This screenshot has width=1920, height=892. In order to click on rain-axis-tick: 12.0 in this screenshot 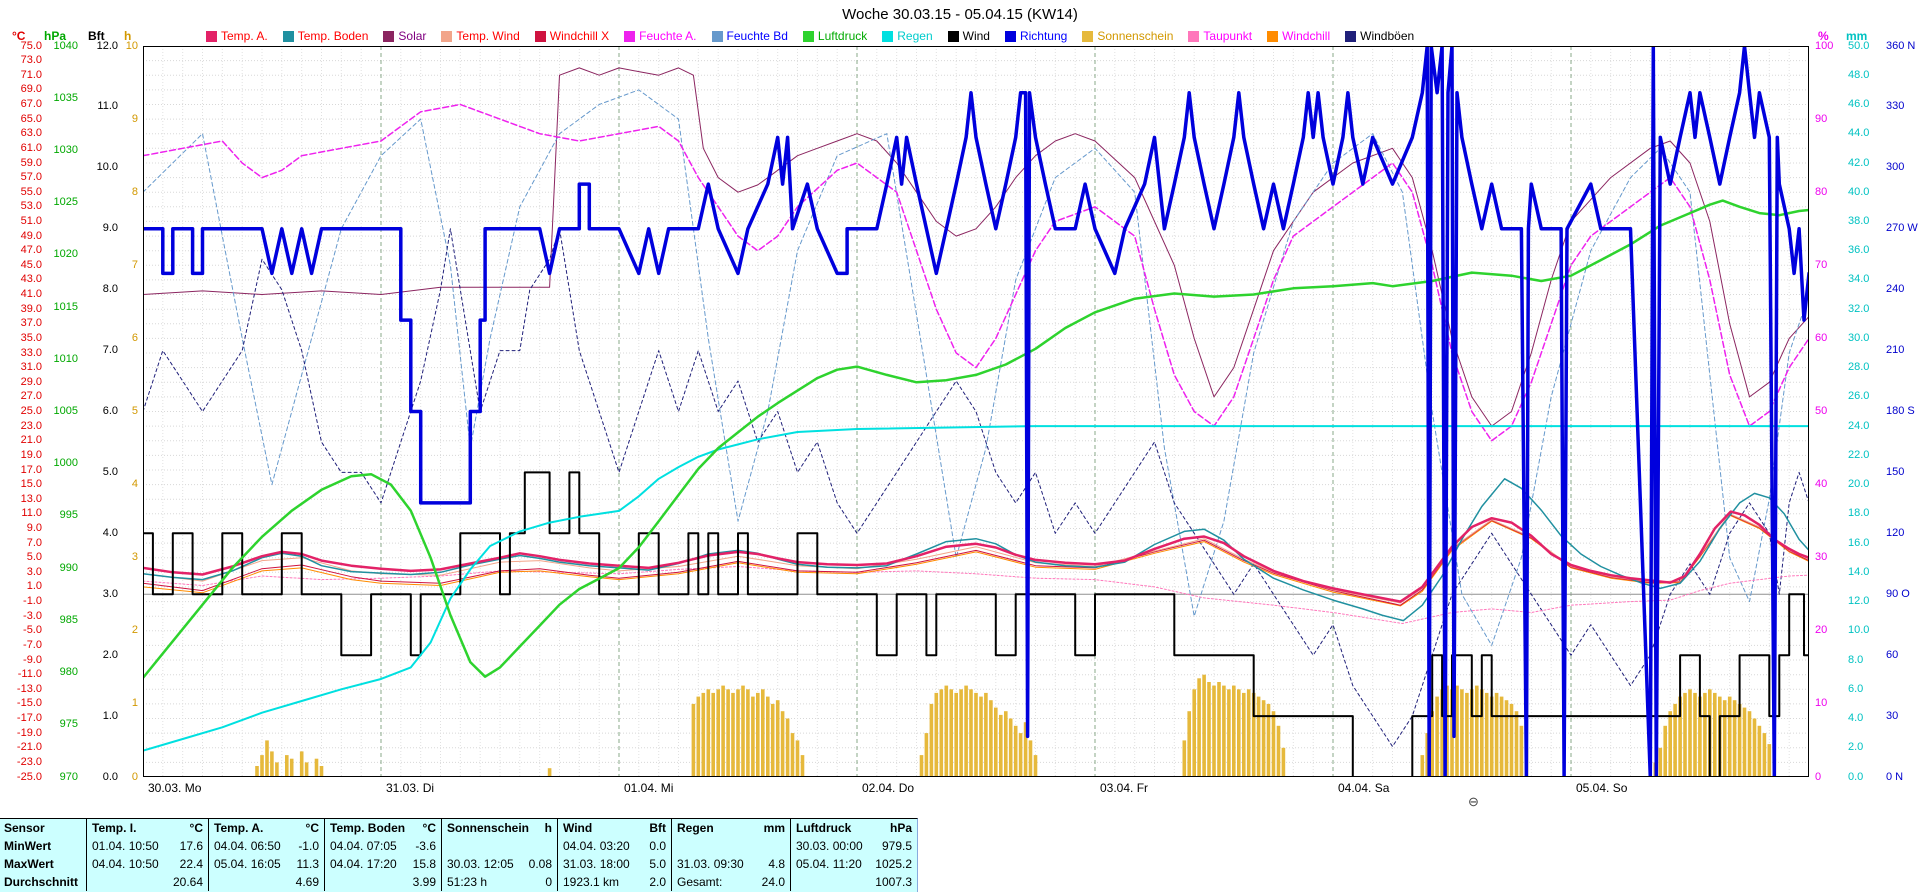, I will do `click(1859, 601)`.